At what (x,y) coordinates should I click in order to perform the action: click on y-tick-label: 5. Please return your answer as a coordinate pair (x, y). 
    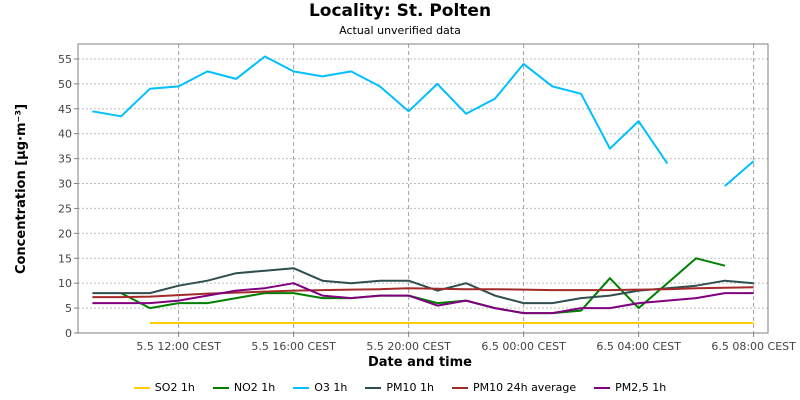
    Looking at the image, I should click on (68, 308).